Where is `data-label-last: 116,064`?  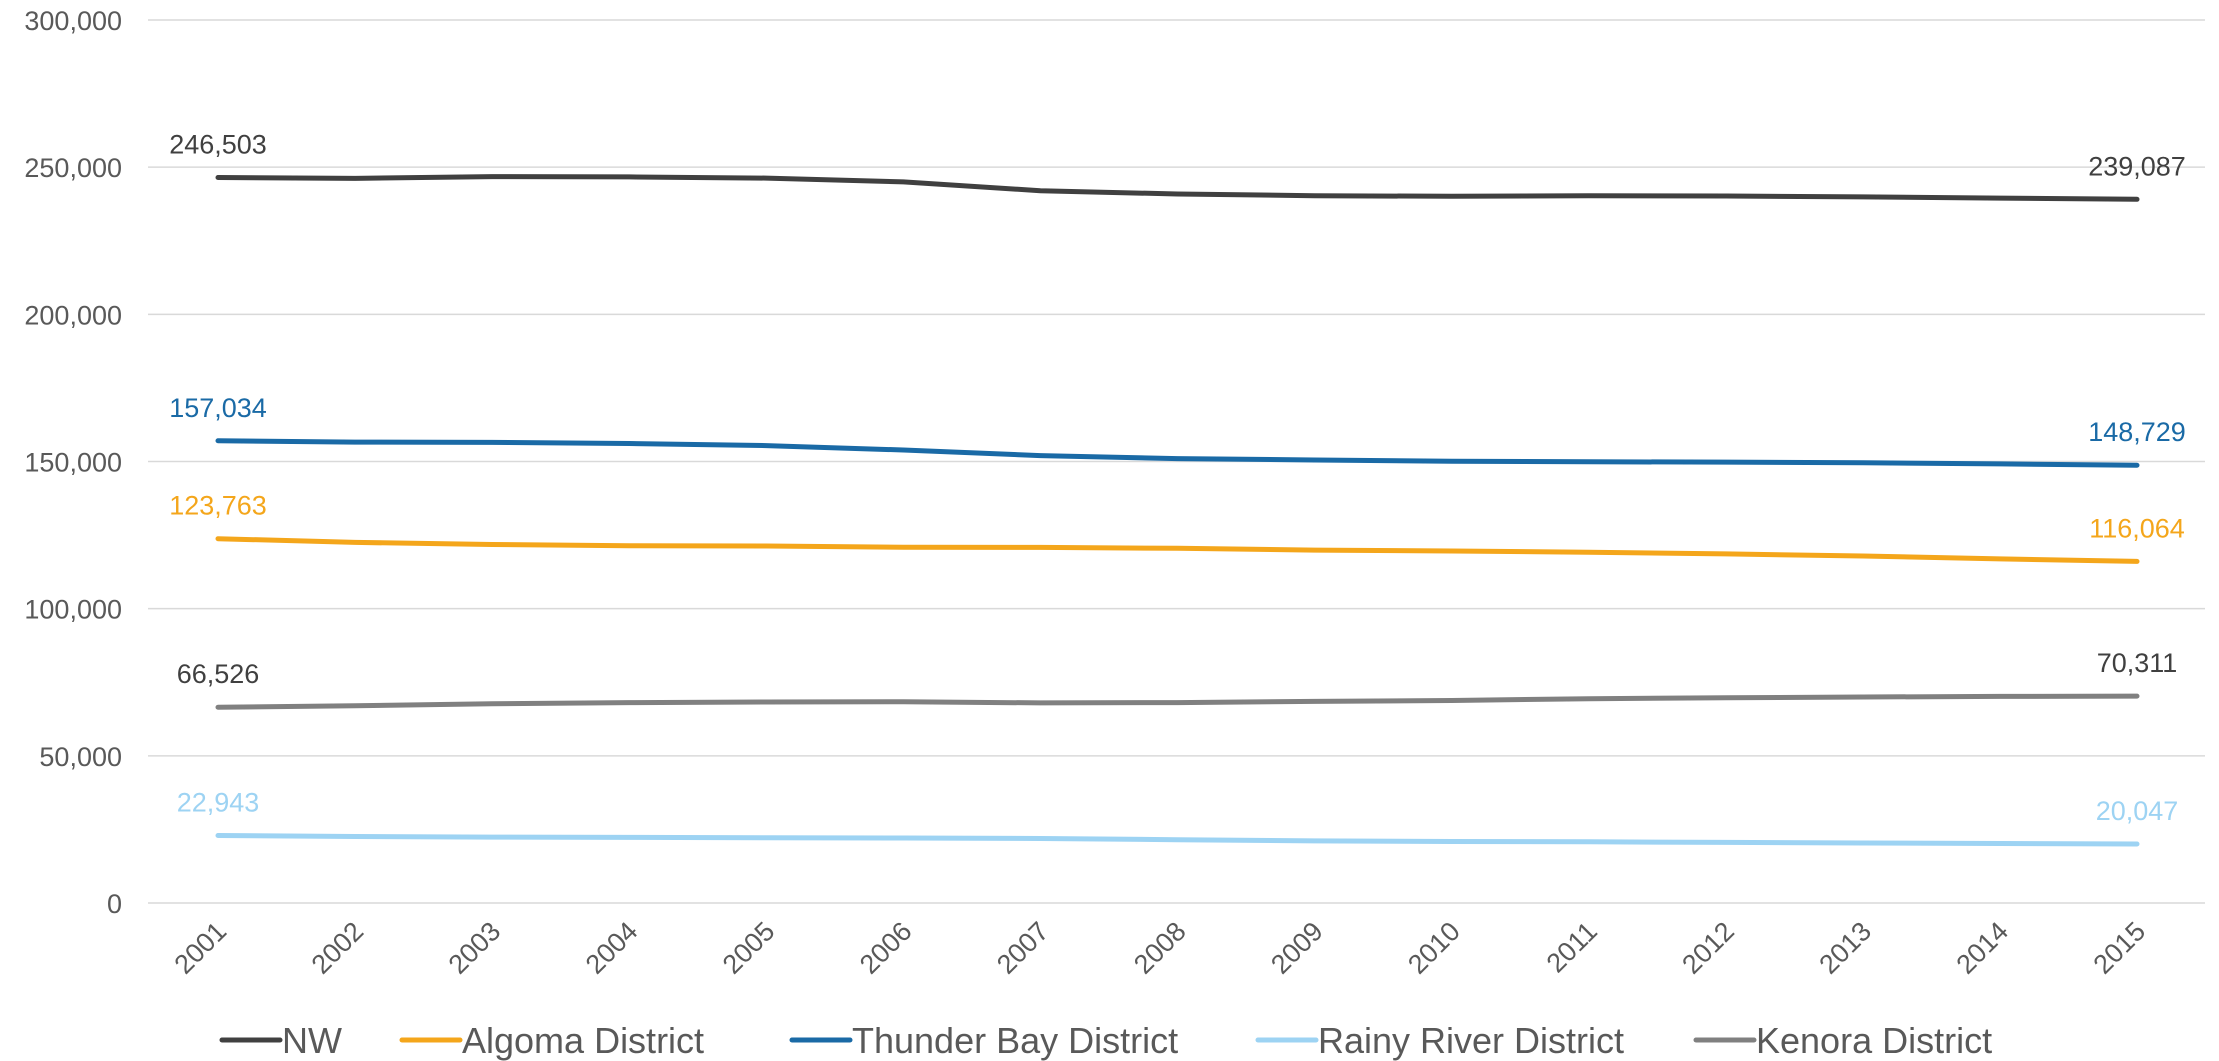 data-label-last: 116,064 is located at coordinates (2137, 528).